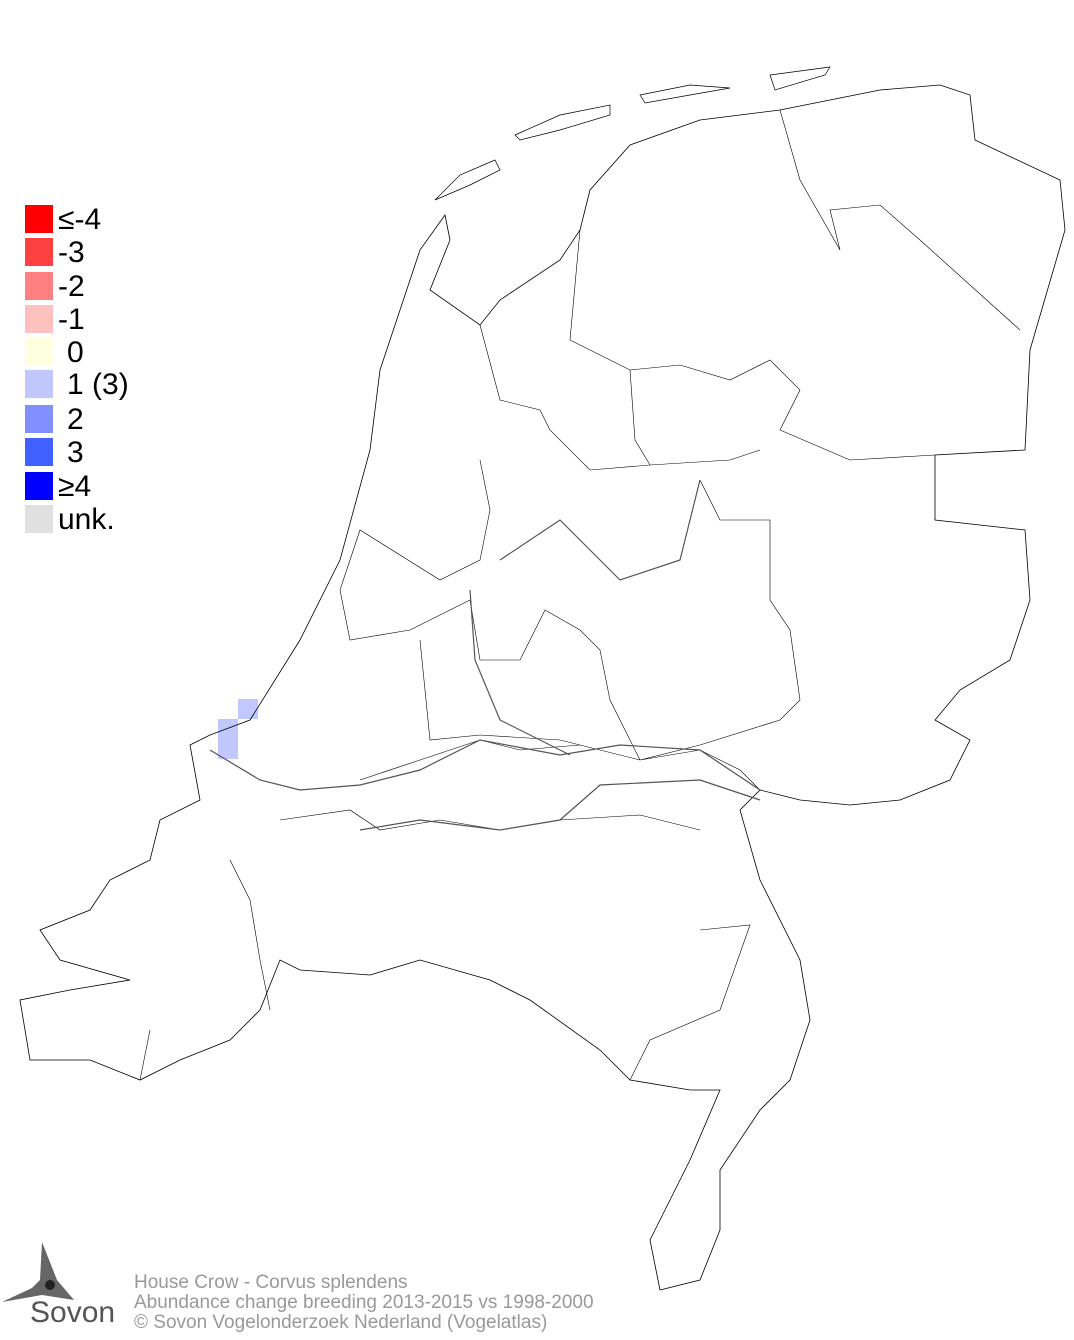  What do you see at coordinates (485, 655) in the screenshot?
I see `waterways` at bounding box center [485, 655].